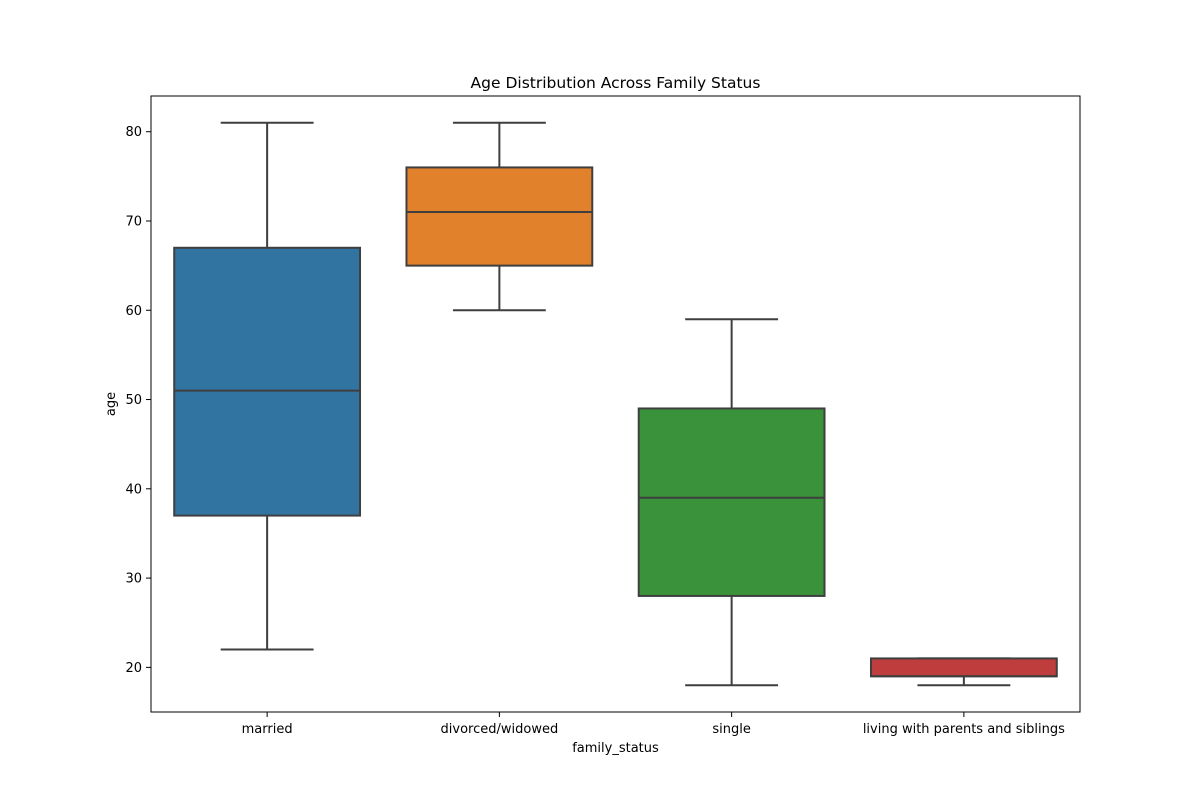 This screenshot has width=1200, height=800. What do you see at coordinates (133, 579) in the screenshot?
I see `y-tick-label: 30` at bounding box center [133, 579].